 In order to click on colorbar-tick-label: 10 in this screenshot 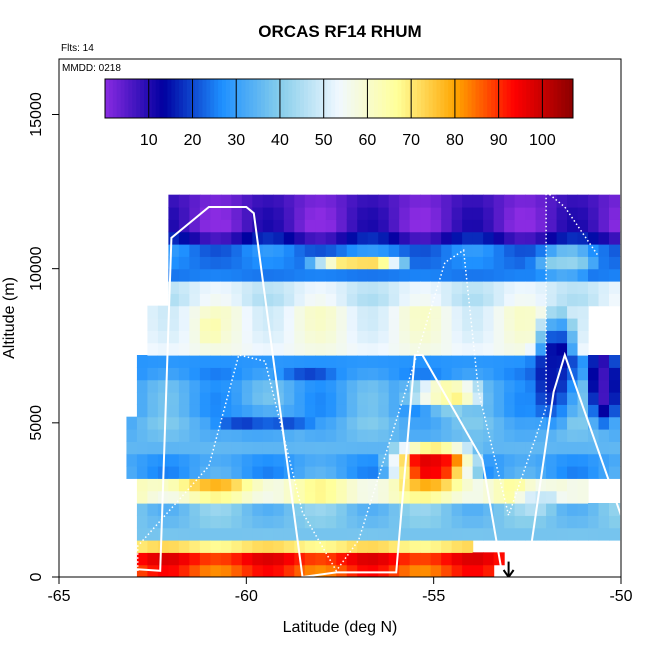, I will do `click(149, 140)`.